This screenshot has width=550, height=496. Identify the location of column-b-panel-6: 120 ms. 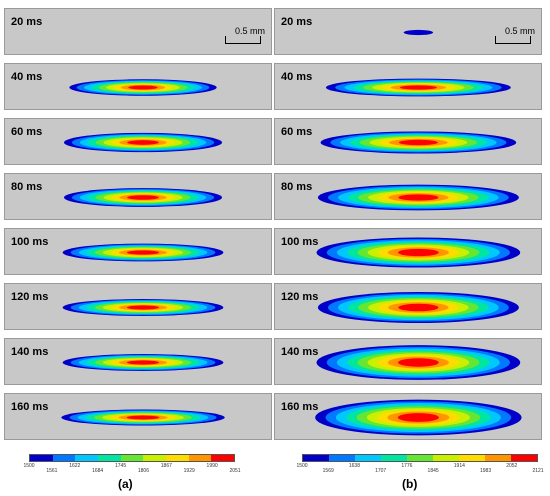
(408, 306).